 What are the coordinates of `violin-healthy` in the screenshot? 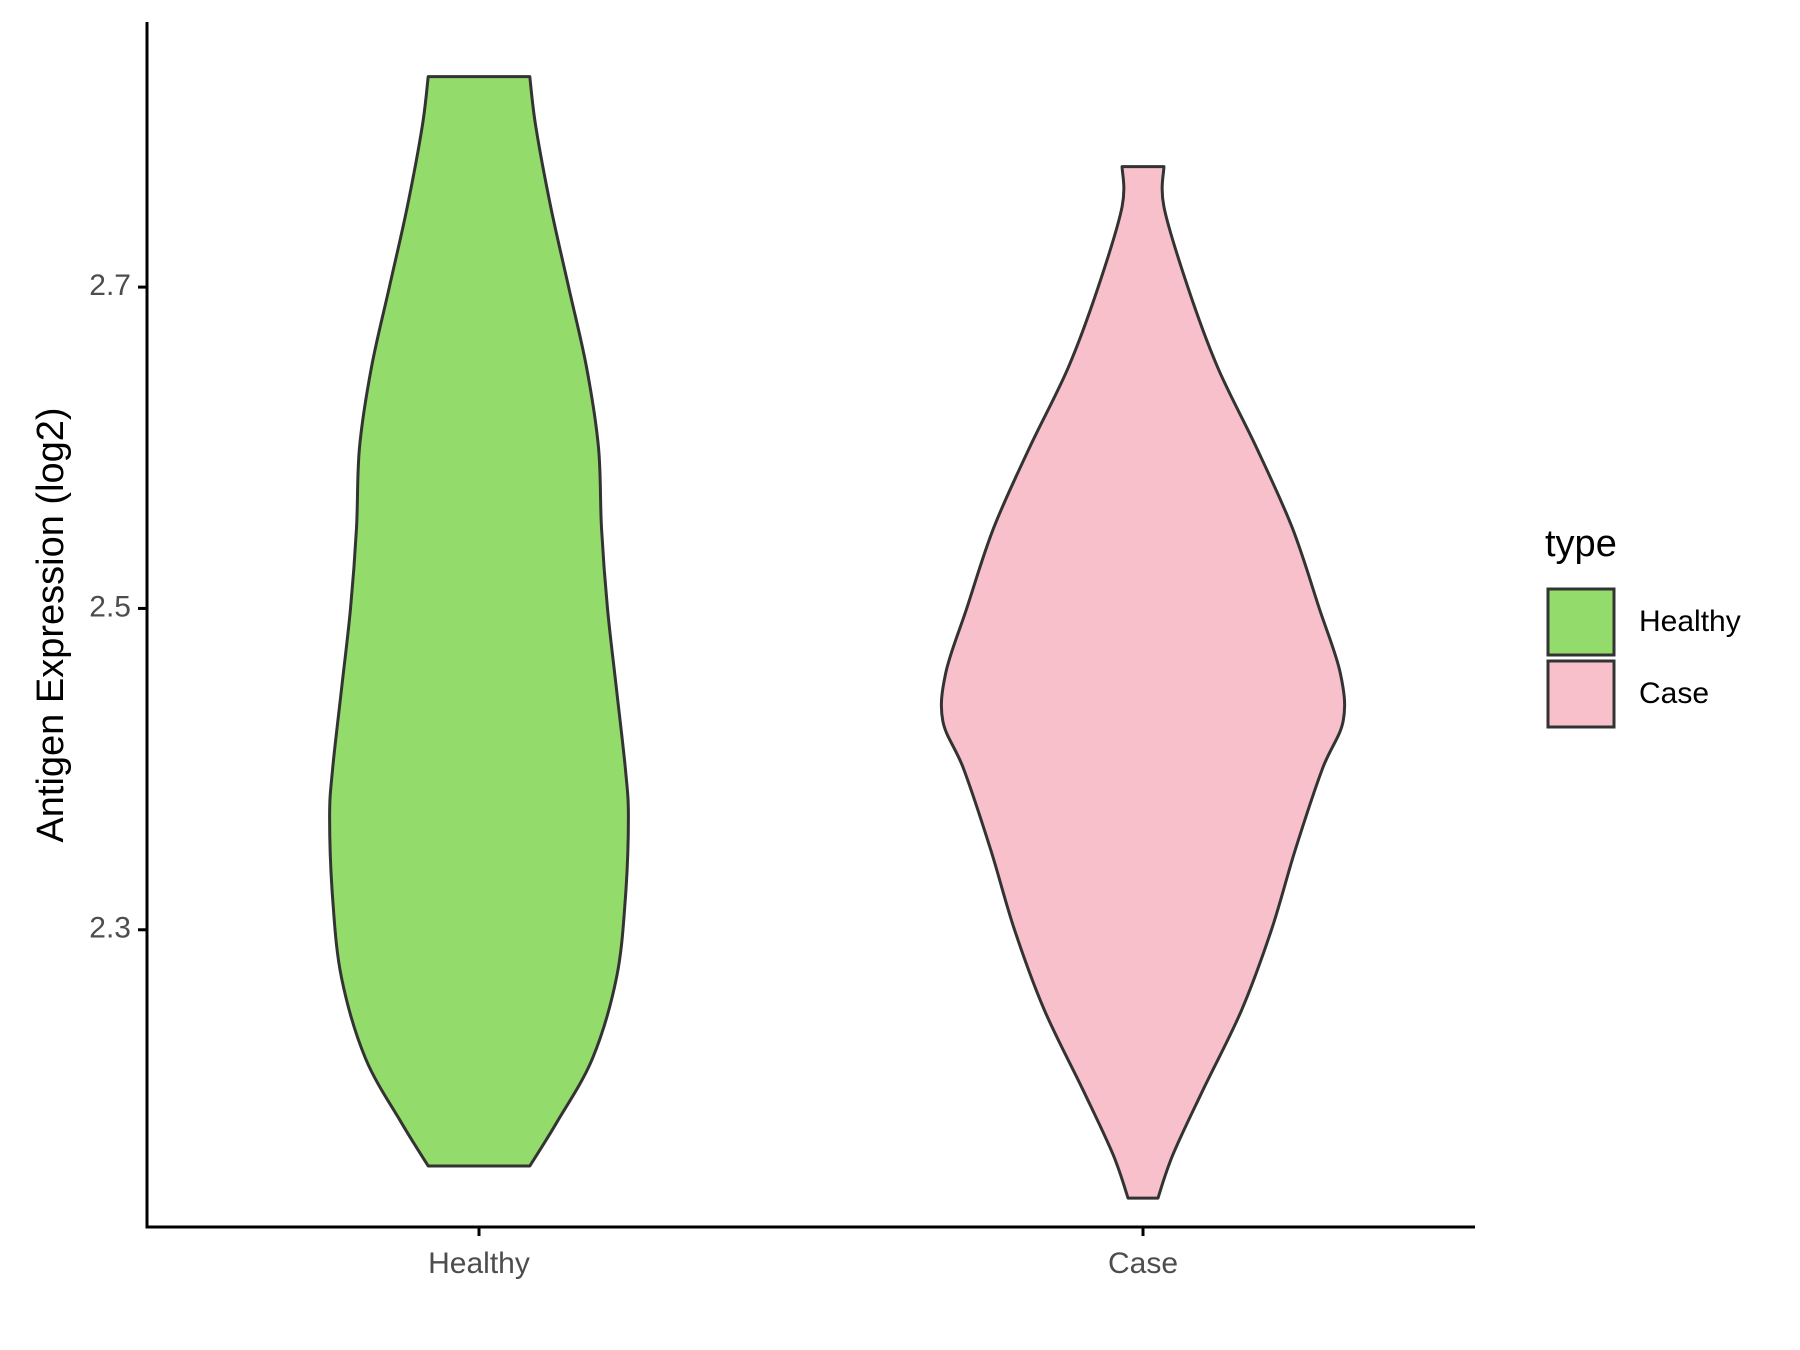 It's located at (479, 621).